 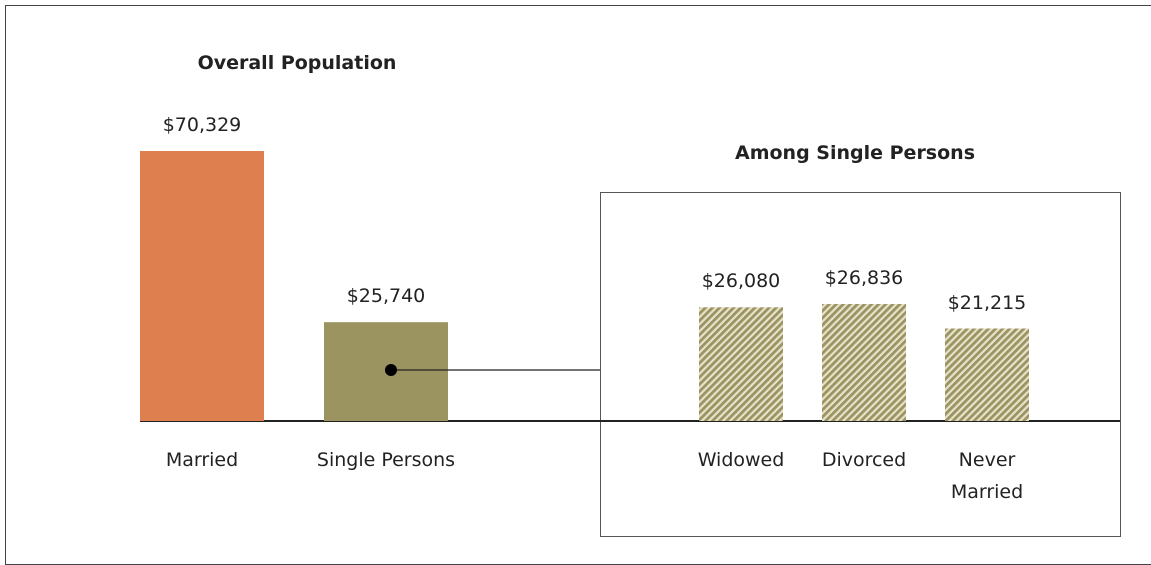 What do you see at coordinates (987, 302) in the screenshot?
I see `value-label: $21,215` at bounding box center [987, 302].